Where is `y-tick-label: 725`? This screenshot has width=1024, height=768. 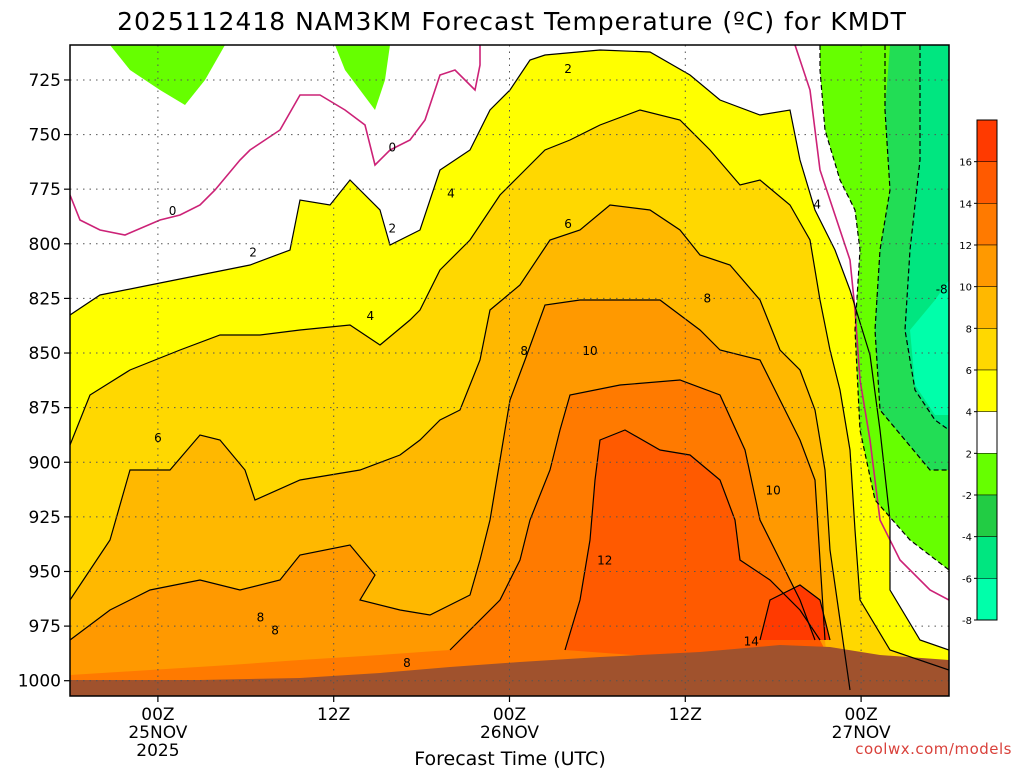 y-tick-label: 725 is located at coordinates (45, 81).